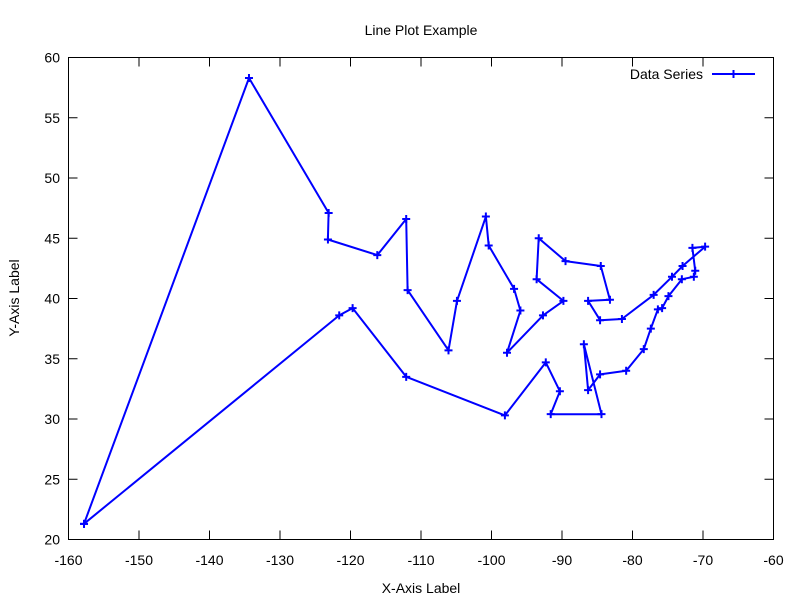 This screenshot has height=600, width=800. I want to click on x-tick-label: -110, so click(421, 560).